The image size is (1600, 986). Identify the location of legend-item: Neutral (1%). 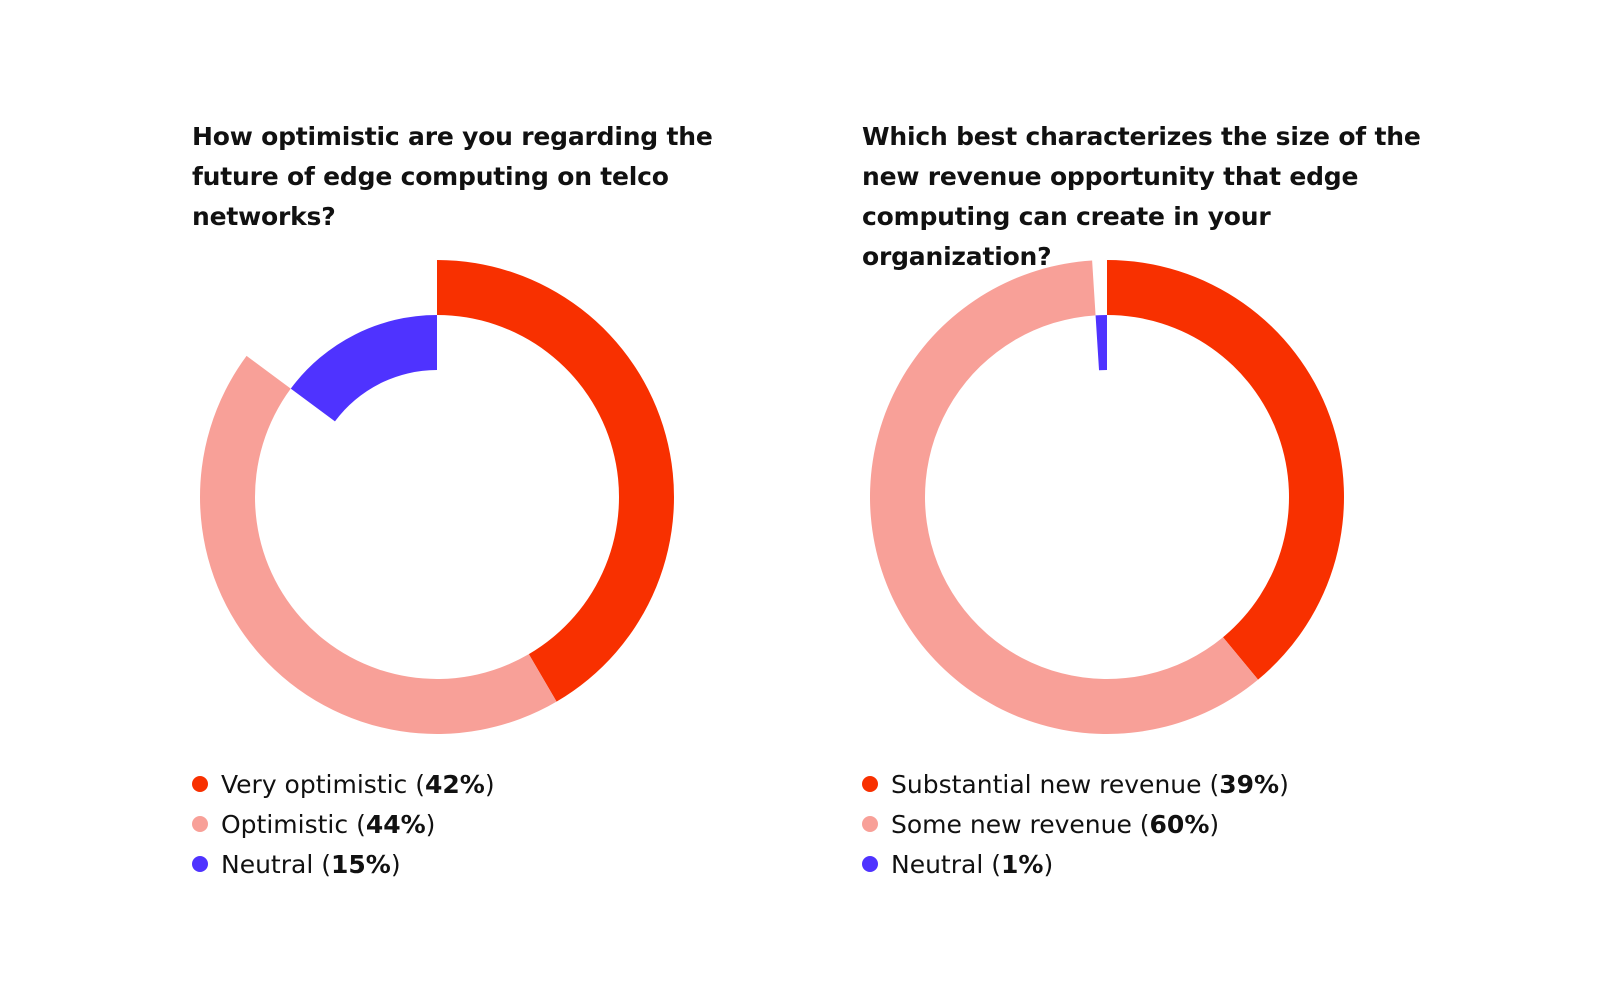
(1075, 864).